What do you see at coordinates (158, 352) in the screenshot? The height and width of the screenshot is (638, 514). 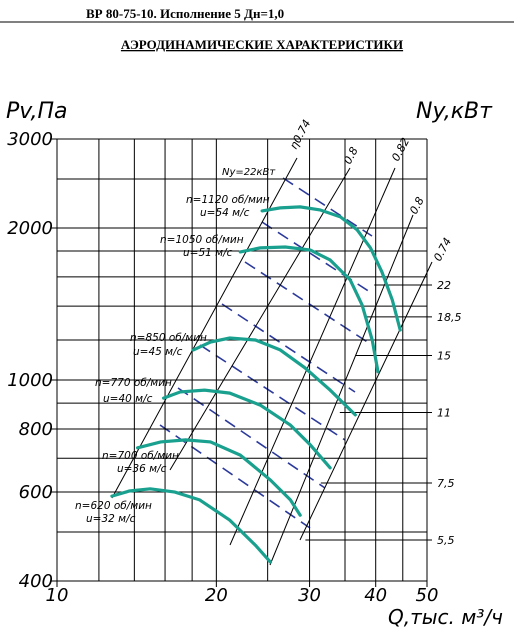 I see `curve-speed-label: u=45 м/с` at bounding box center [158, 352].